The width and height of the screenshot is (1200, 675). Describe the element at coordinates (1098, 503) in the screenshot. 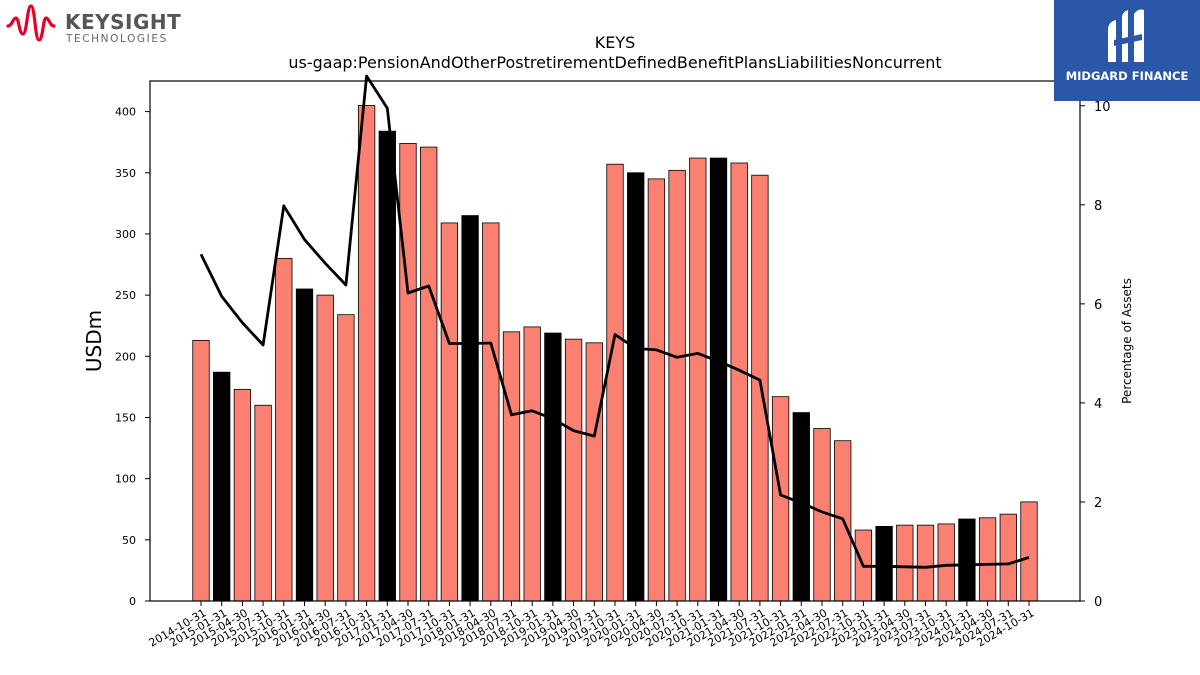

I see `y2-tick-label: 2` at that location.